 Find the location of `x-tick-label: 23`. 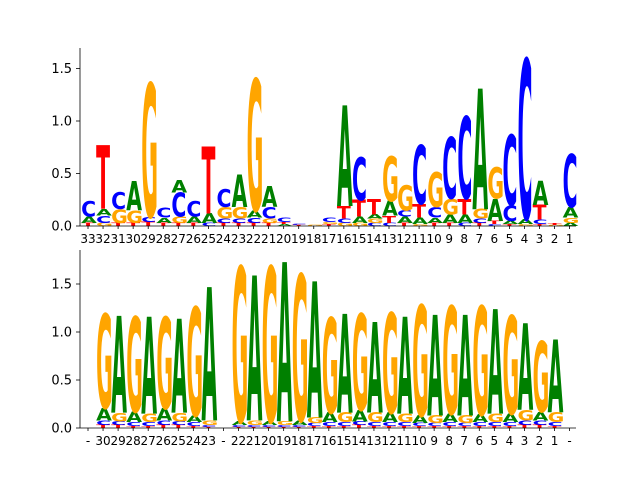

x-tick-label: 23 is located at coordinates (208, 441).